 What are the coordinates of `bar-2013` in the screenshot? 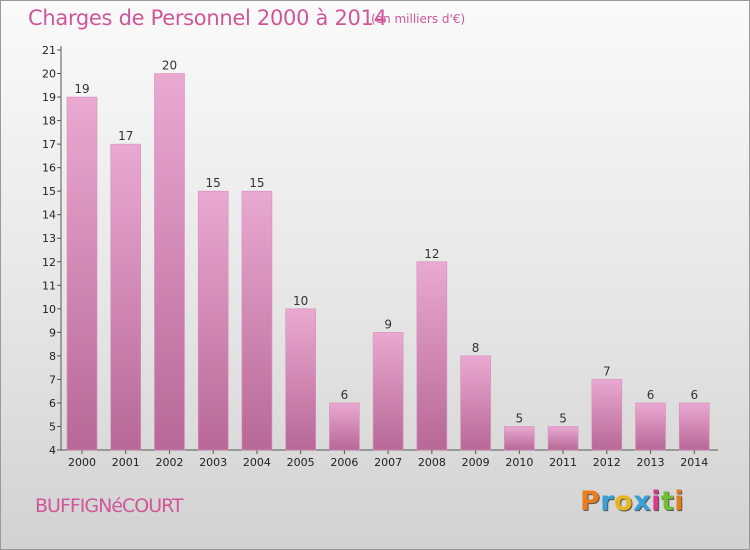 It's located at (650, 426).